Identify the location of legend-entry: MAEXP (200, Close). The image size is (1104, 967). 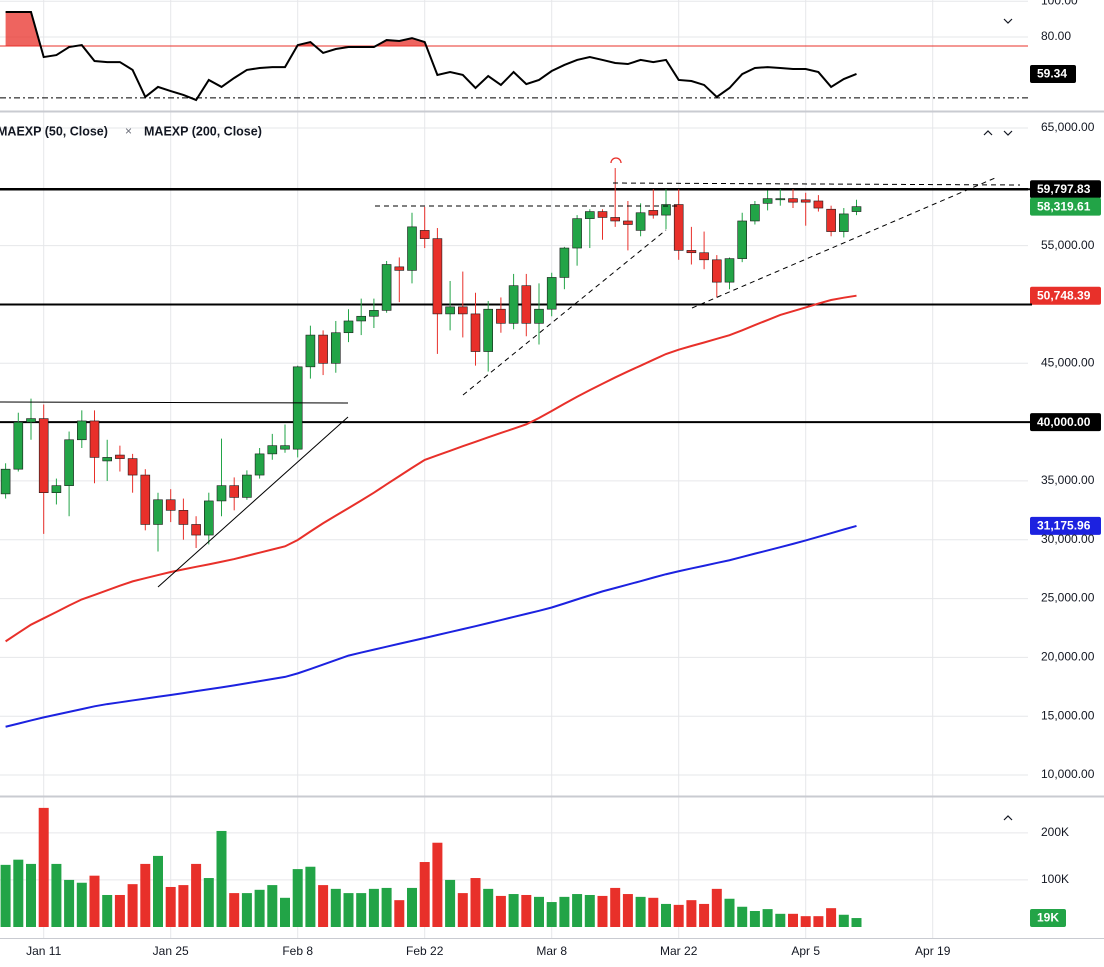
(203, 131).